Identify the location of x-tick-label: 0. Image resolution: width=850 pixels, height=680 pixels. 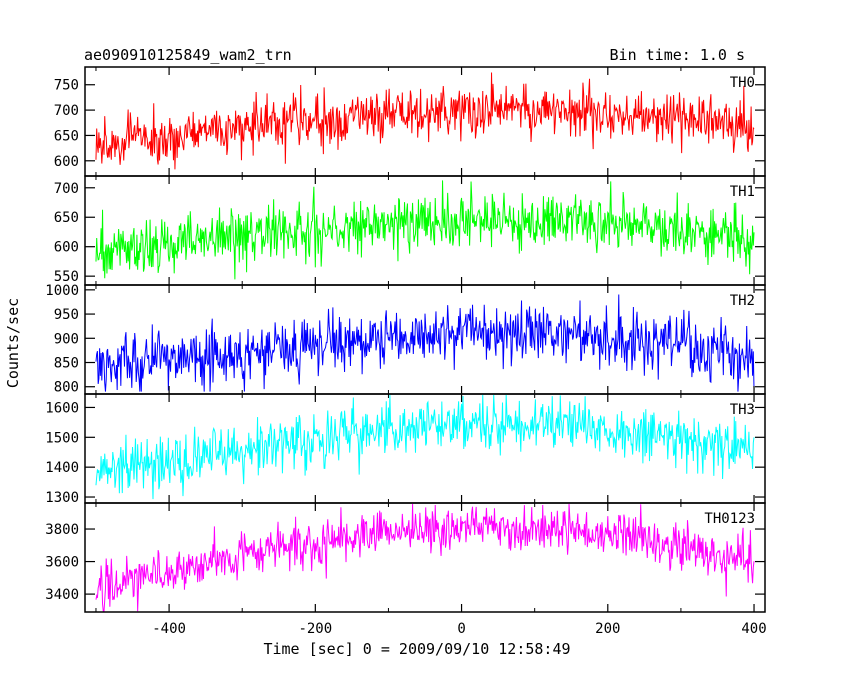
(461, 629).